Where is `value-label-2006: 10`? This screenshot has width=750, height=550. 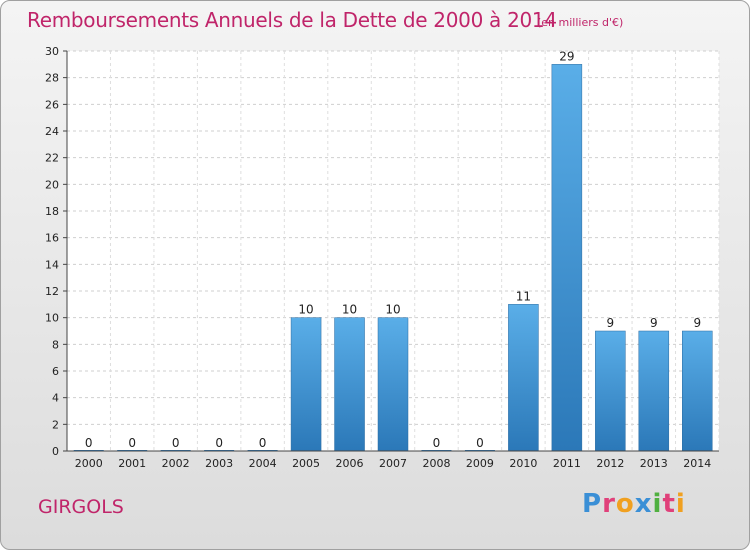 value-label-2006: 10 is located at coordinates (349, 310).